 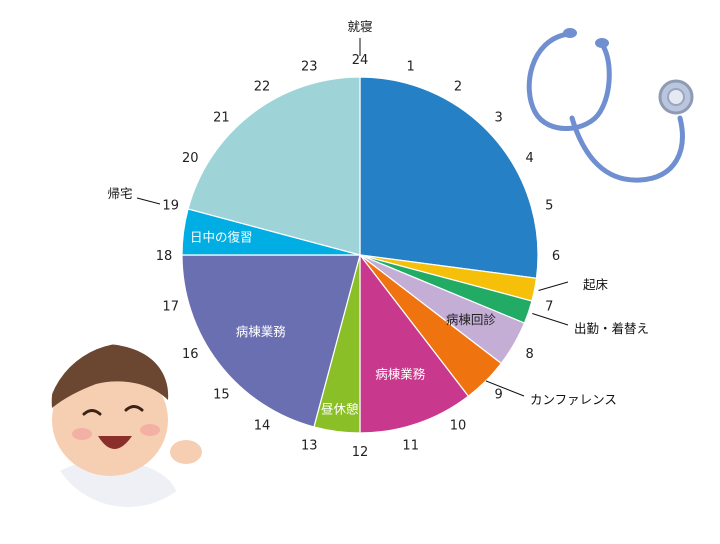 I want to click on baby-illustration, so click(x=128, y=425).